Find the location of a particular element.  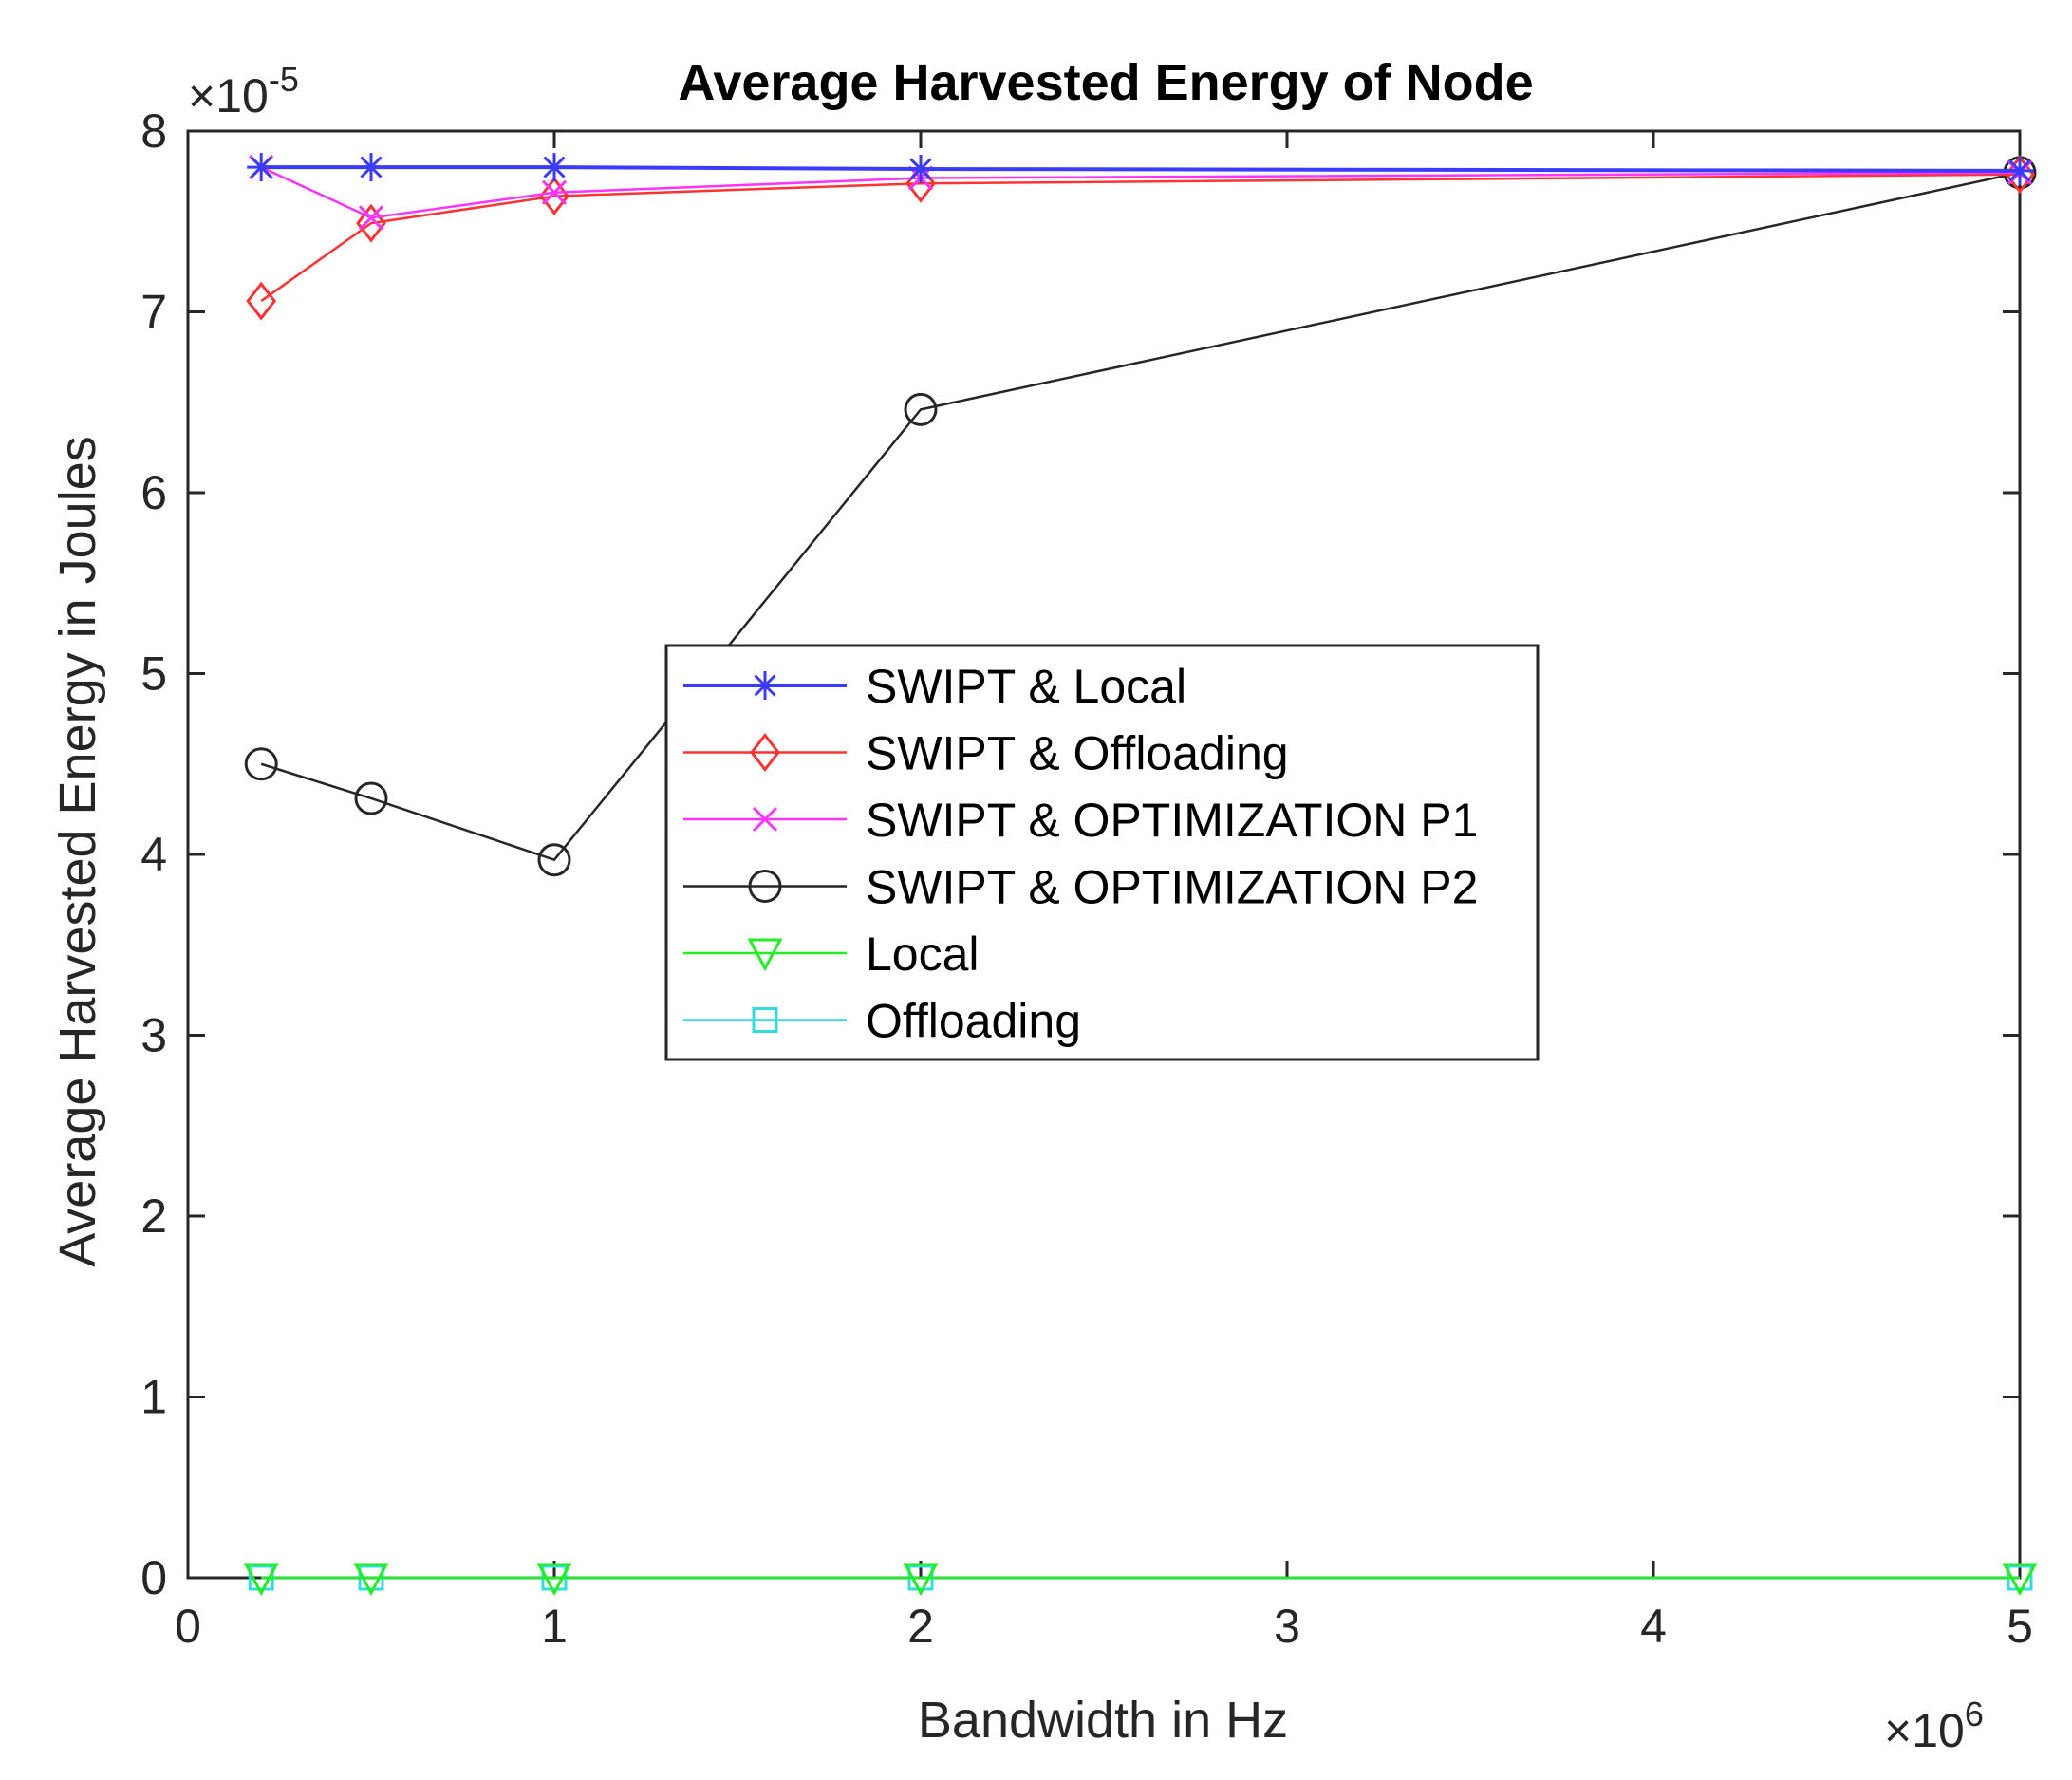

x-tick-label: 2 is located at coordinates (920, 1627).